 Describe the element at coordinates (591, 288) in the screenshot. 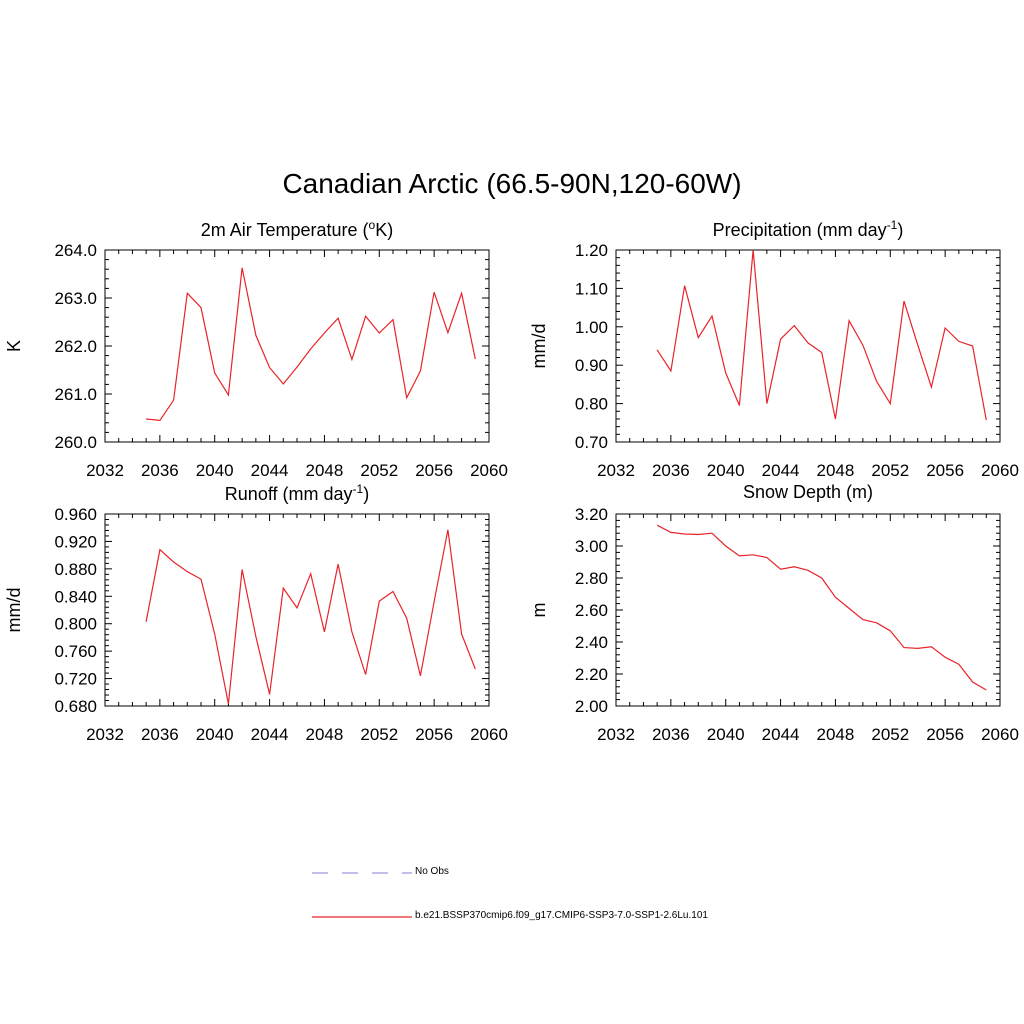

I see `y-tick-label: 1.10` at that location.